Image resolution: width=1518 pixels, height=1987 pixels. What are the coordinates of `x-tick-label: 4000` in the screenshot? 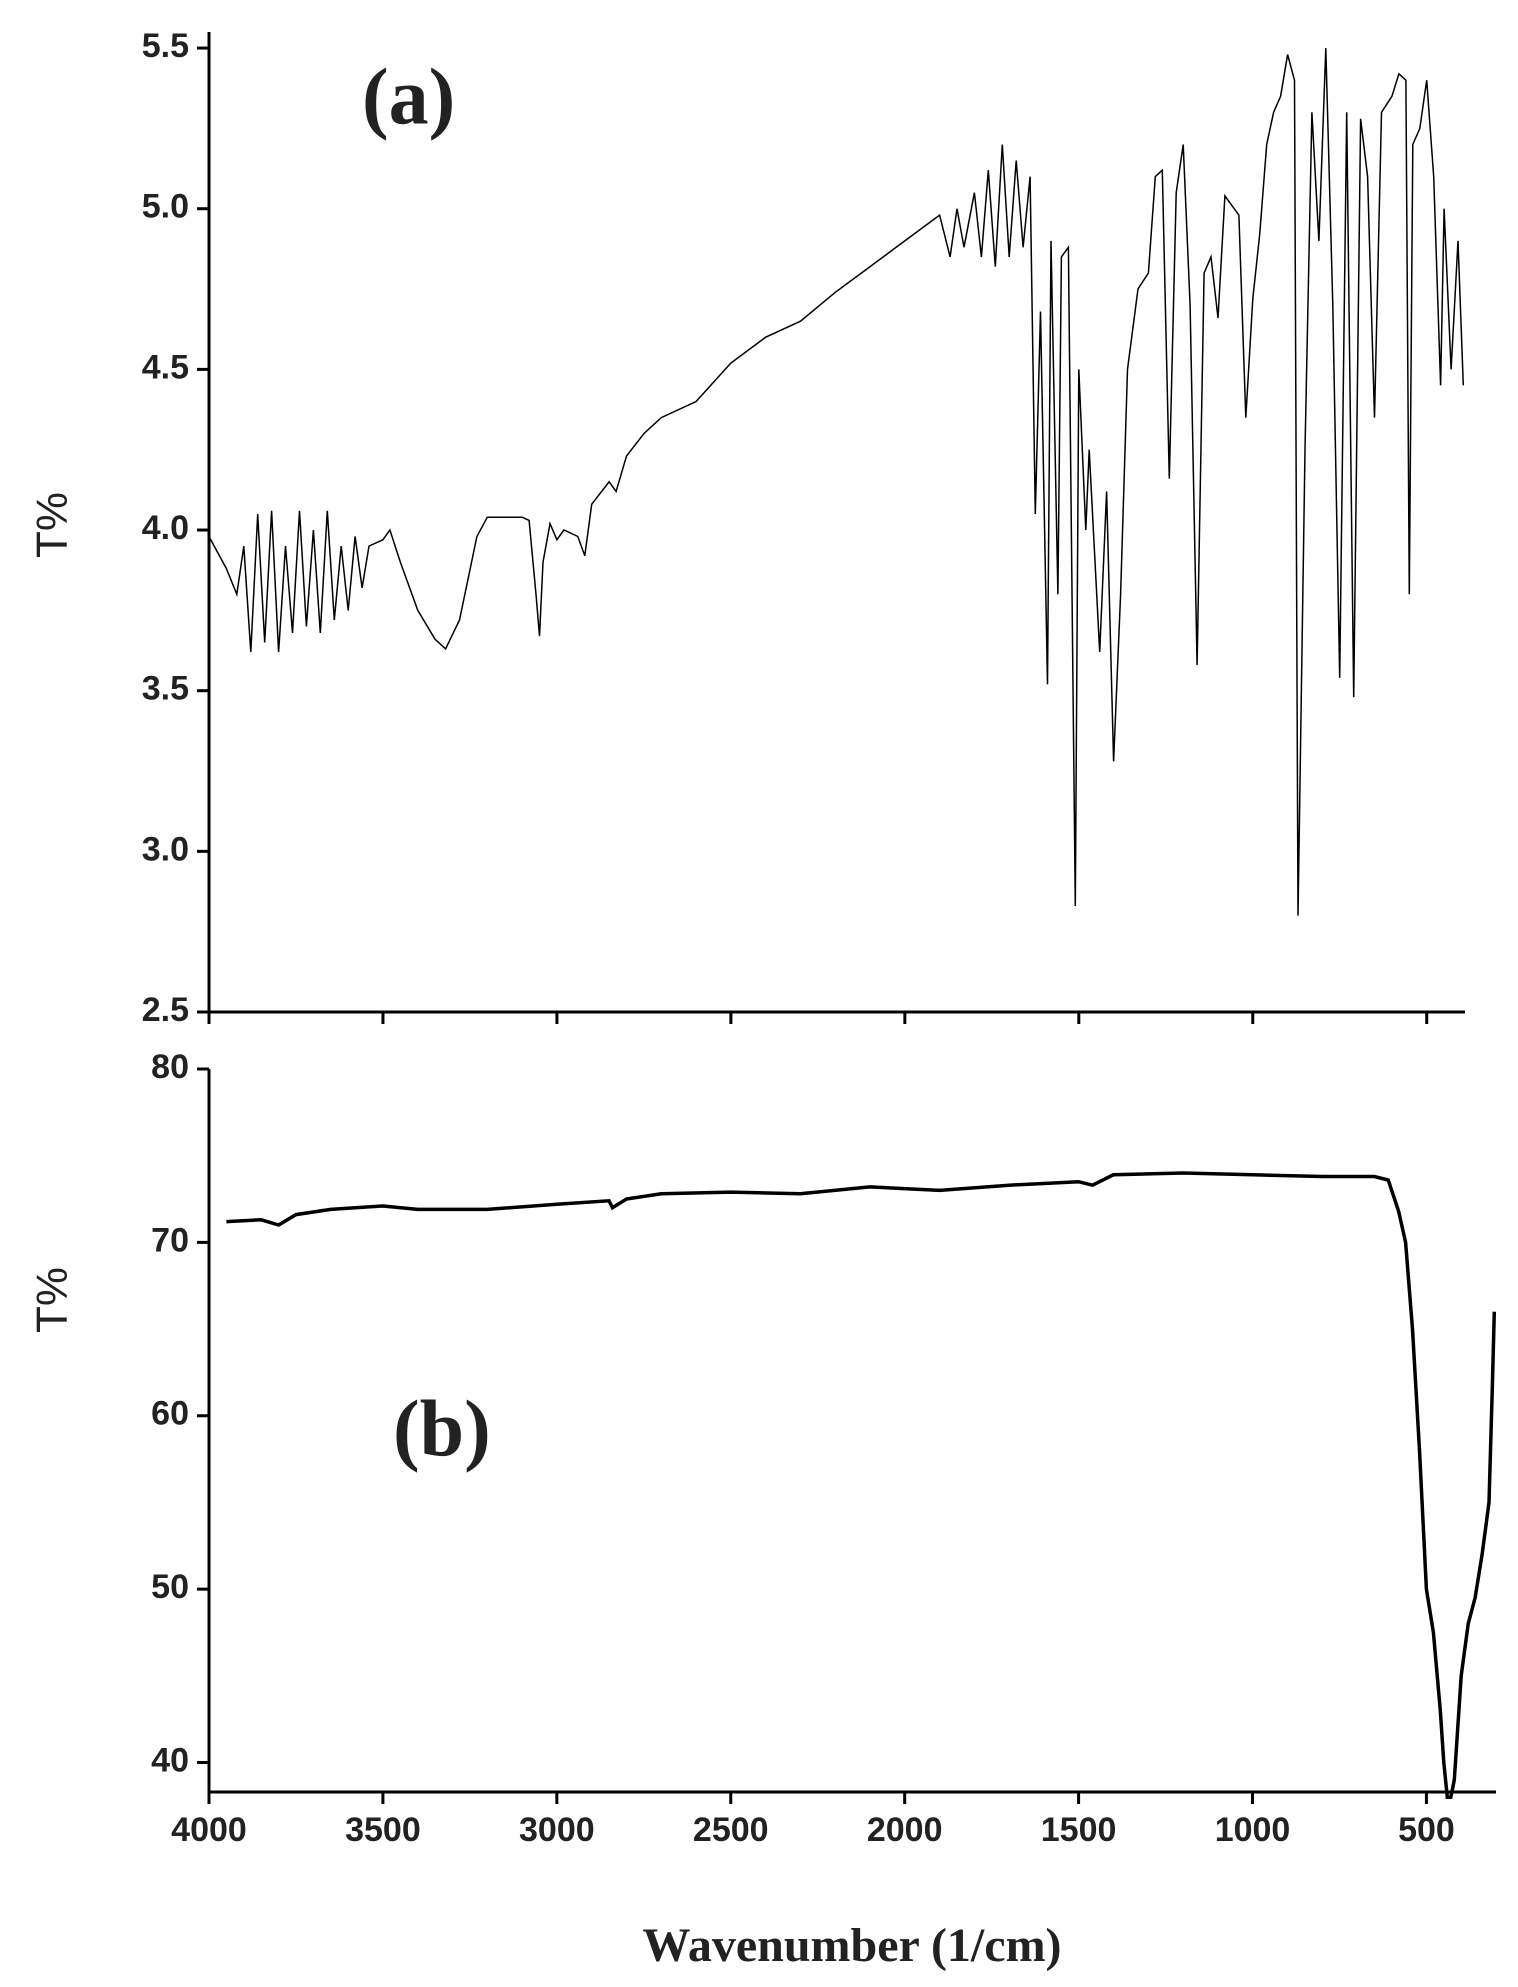 It's located at (209, 1830).